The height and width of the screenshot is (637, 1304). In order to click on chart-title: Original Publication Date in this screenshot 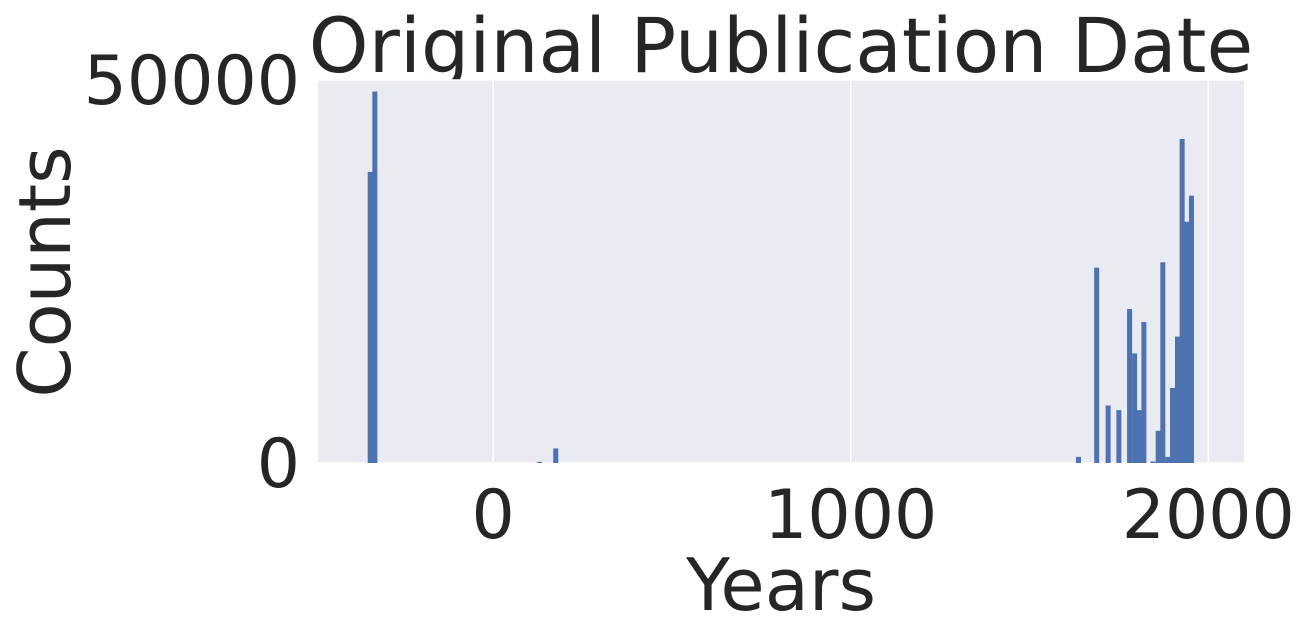, I will do `click(781, 45)`.